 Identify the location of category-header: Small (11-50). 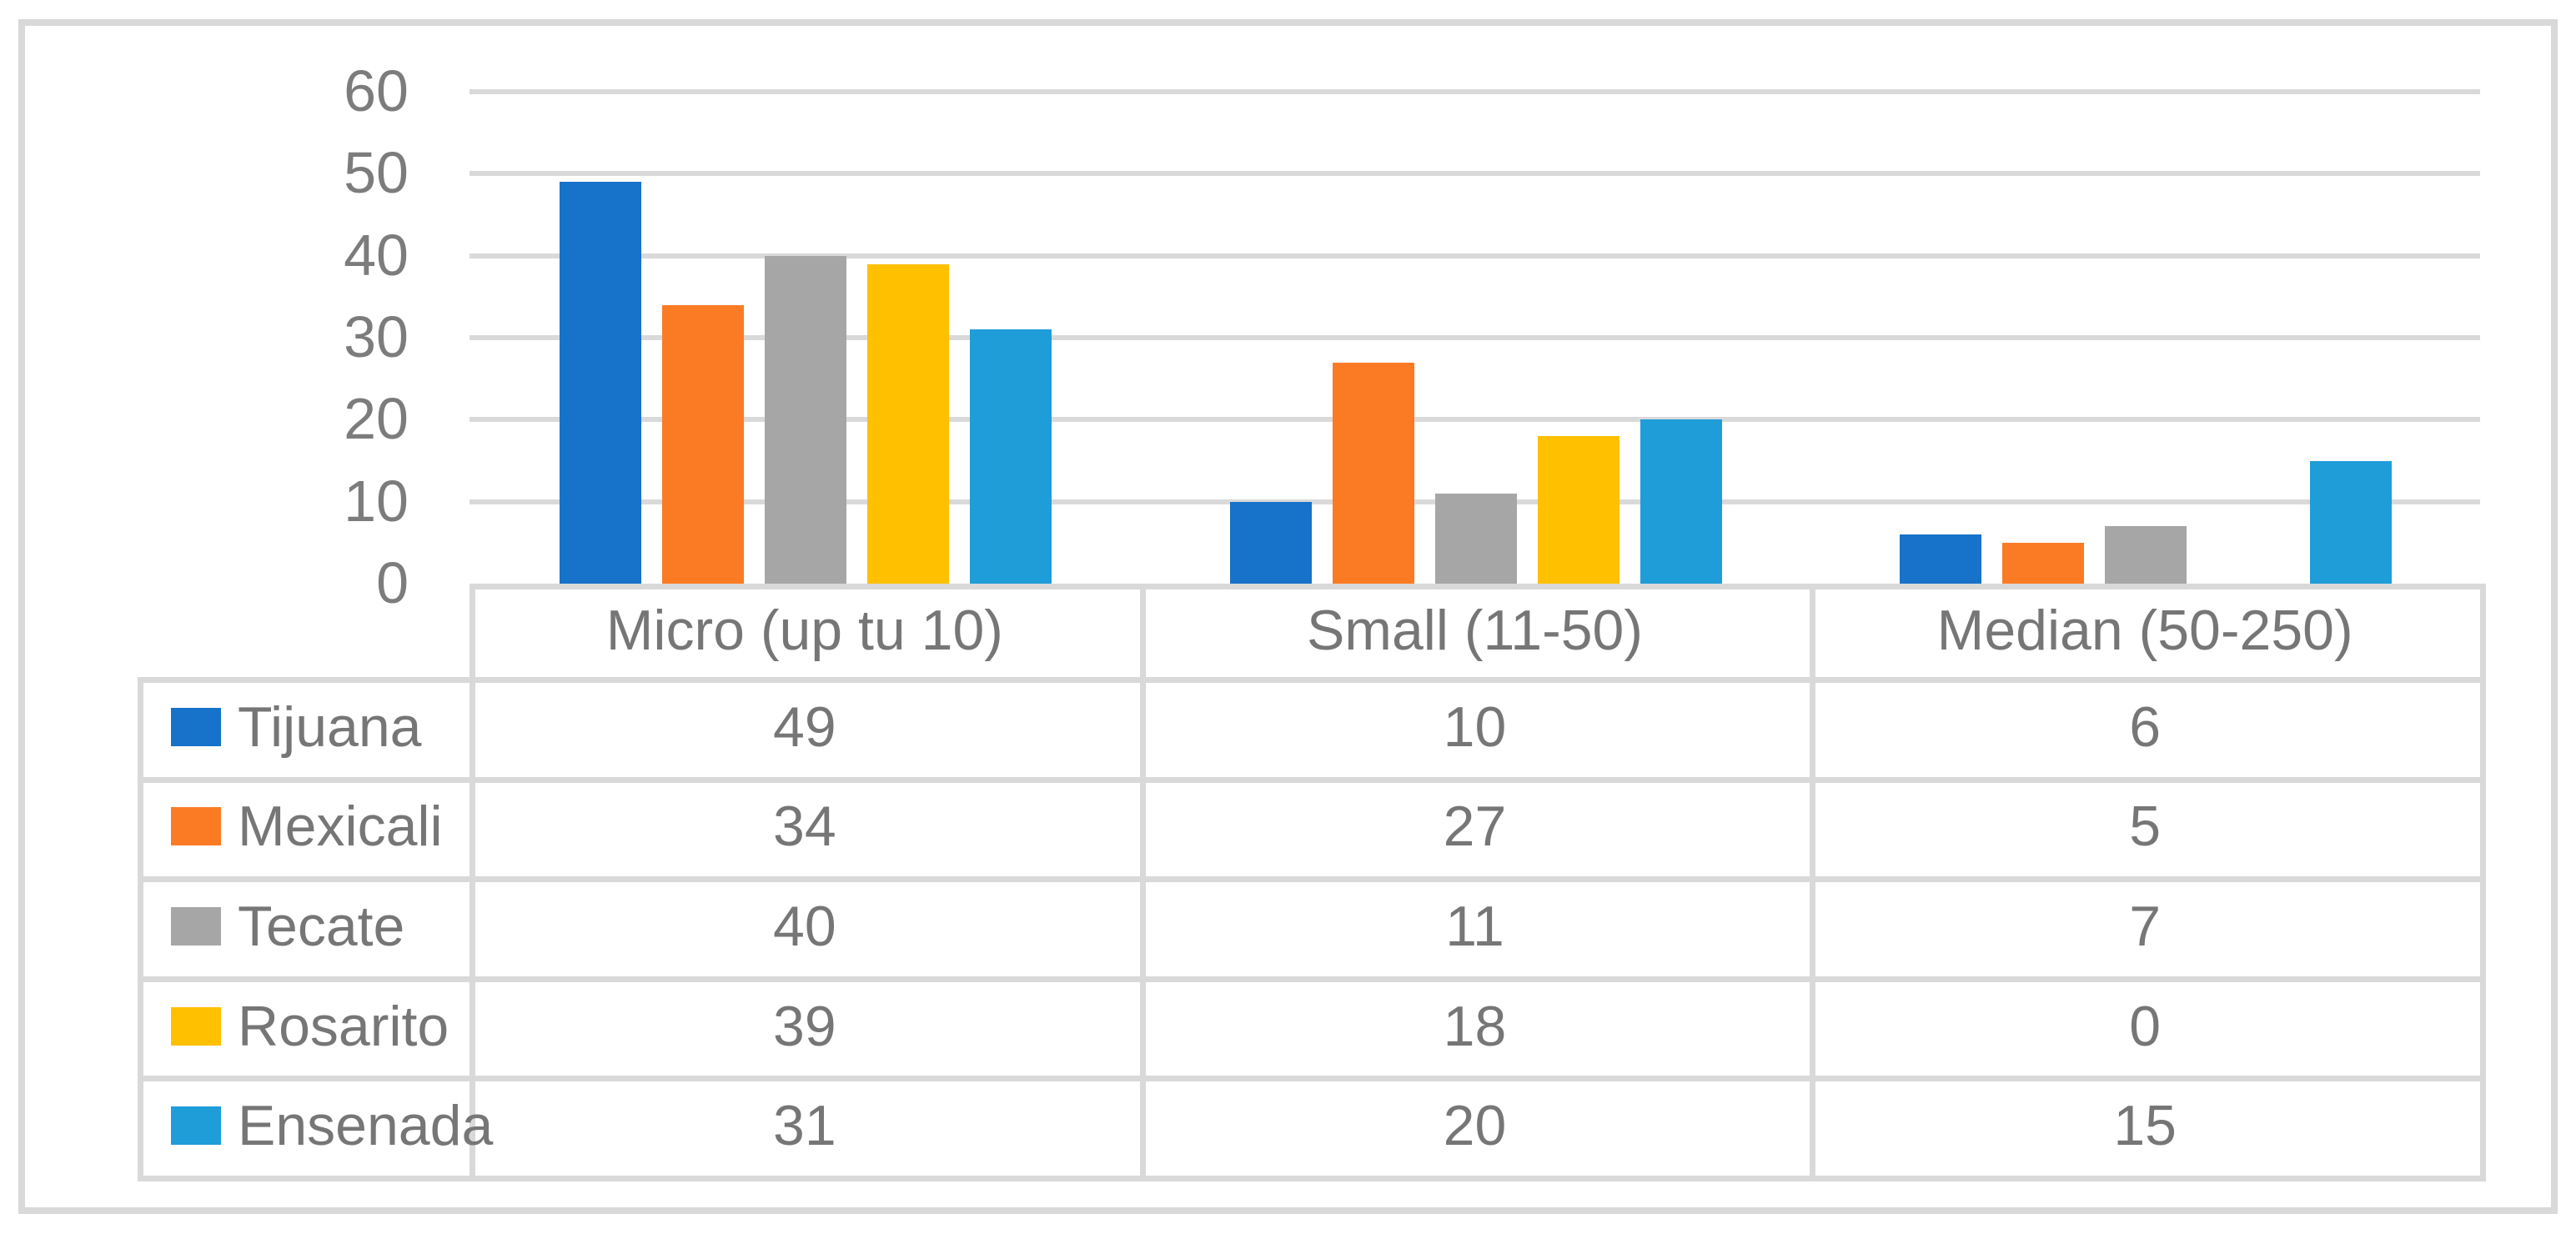
(1475, 631).